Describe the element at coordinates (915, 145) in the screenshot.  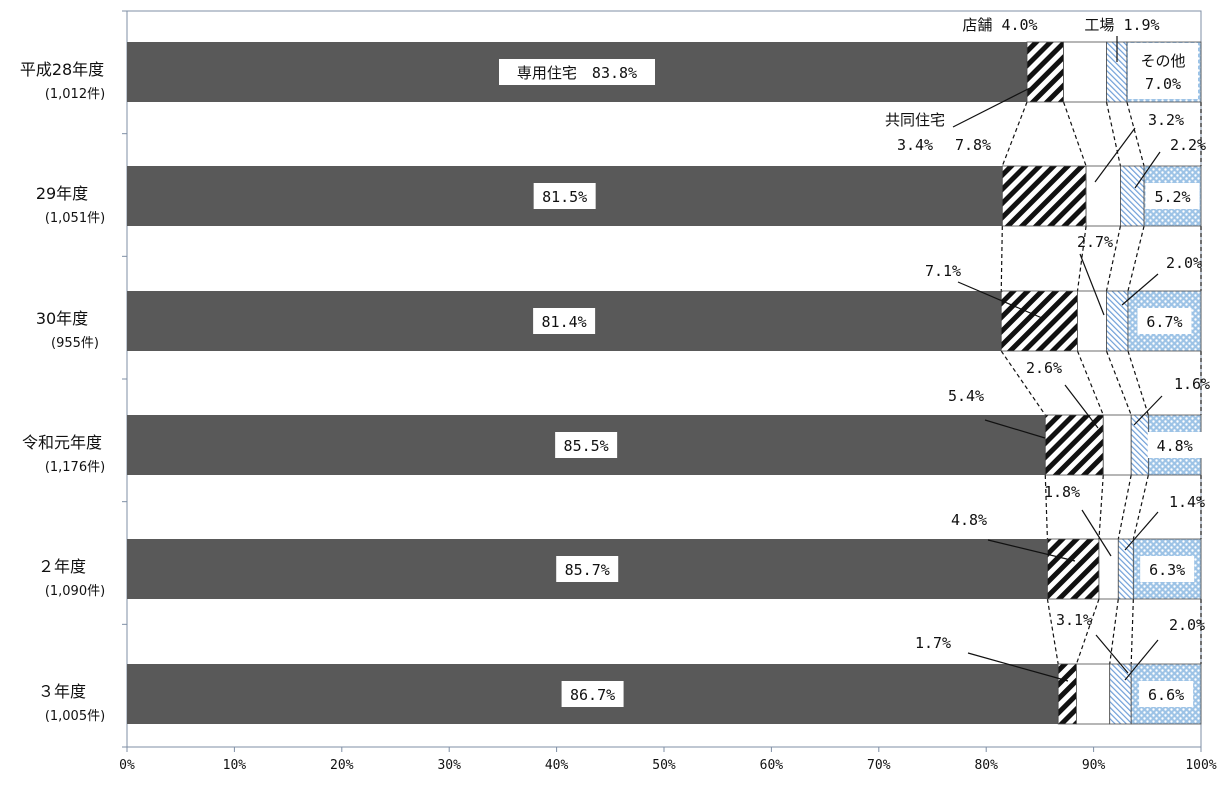
I see `data-label: 3.4%` at that location.